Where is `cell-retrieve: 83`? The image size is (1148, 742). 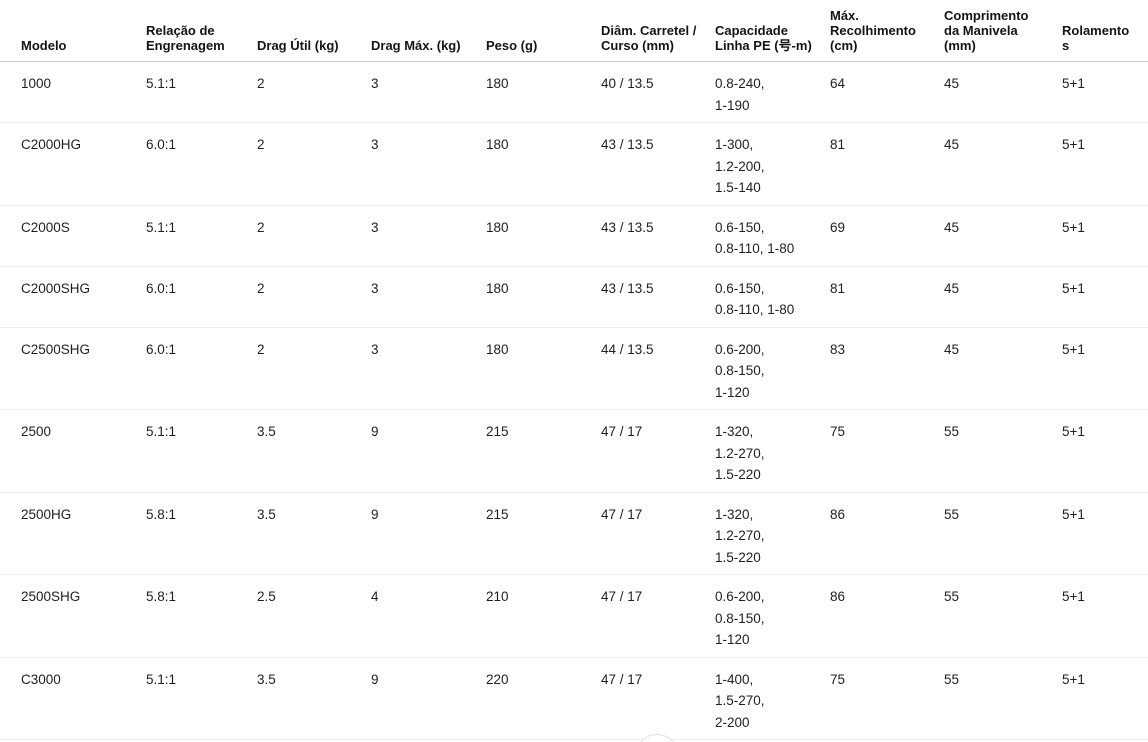 cell-retrieve: 83 is located at coordinates (887, 368).